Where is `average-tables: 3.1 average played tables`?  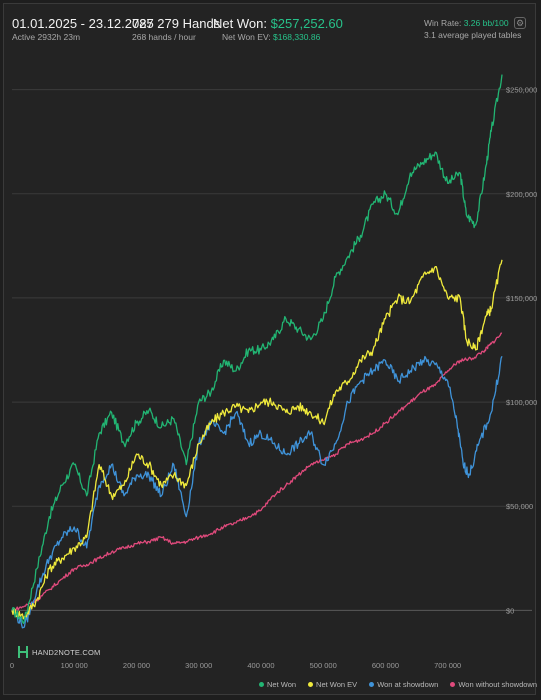
average-tables: 3.1 average played tables is located at coordinates (473, 35).